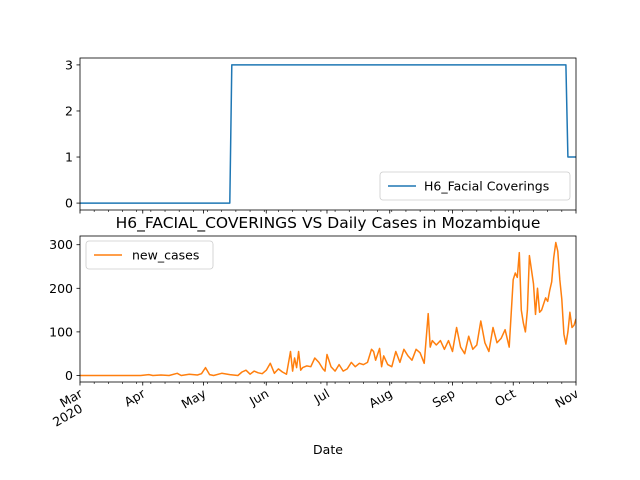 Image resolution: width=640 pixels, height=480 pixels. What do you see at coordinates (165, 255) in the screenshot?
I see `bottom-legend-label: new_cases` at bounding box center [165, 255].